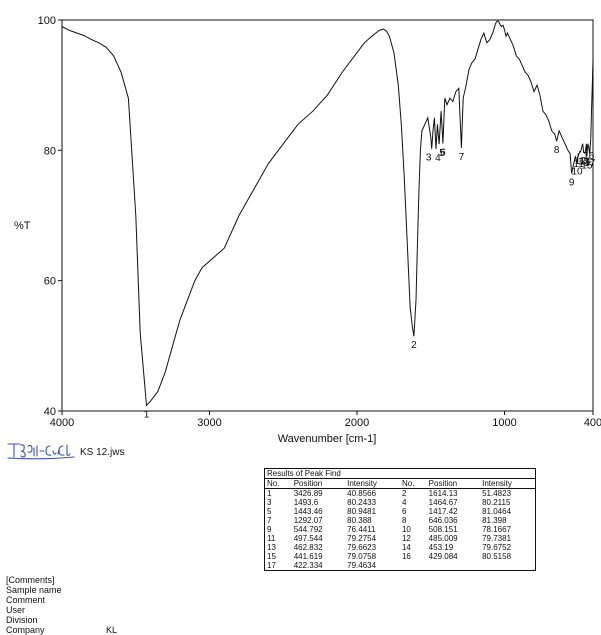 The width and height of the screenshot is (601, 635). I want to click on cell-intensity: 81.0464, so click(497, 511).